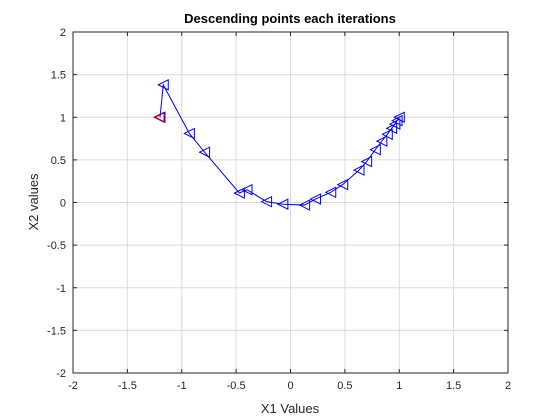 This screenshot has width=560, height=420. I want to click on x-tick-label: 2, so click(508, 386).